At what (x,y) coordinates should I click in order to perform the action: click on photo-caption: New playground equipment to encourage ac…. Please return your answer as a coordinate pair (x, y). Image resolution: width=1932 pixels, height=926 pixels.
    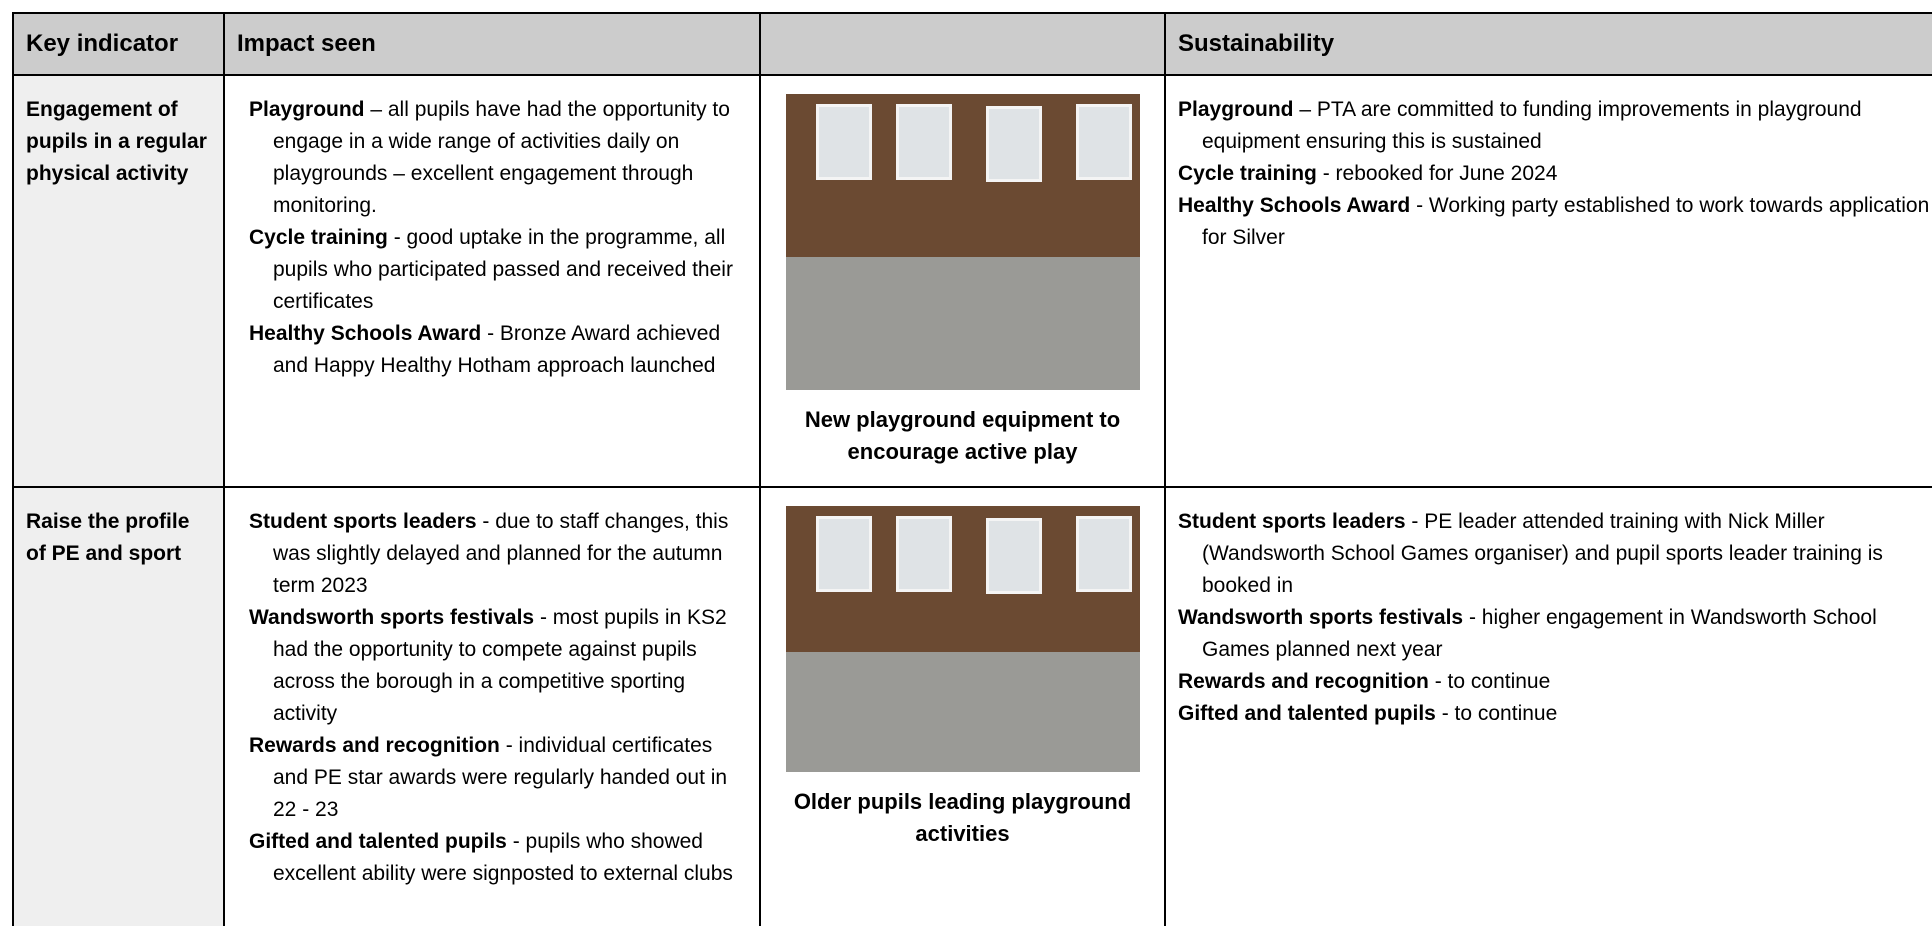
    Looking at the image, I should click on (962, 435).